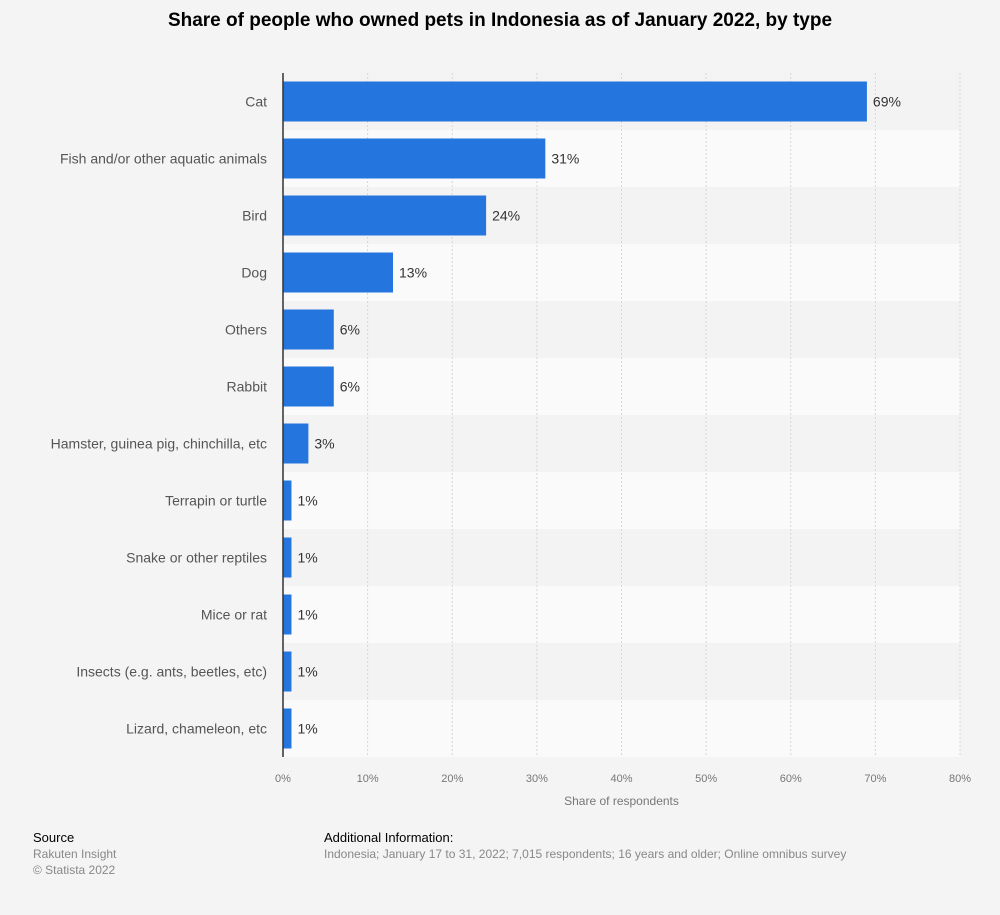  I want to click on x-tick-label: 70%, so click(875, 779).